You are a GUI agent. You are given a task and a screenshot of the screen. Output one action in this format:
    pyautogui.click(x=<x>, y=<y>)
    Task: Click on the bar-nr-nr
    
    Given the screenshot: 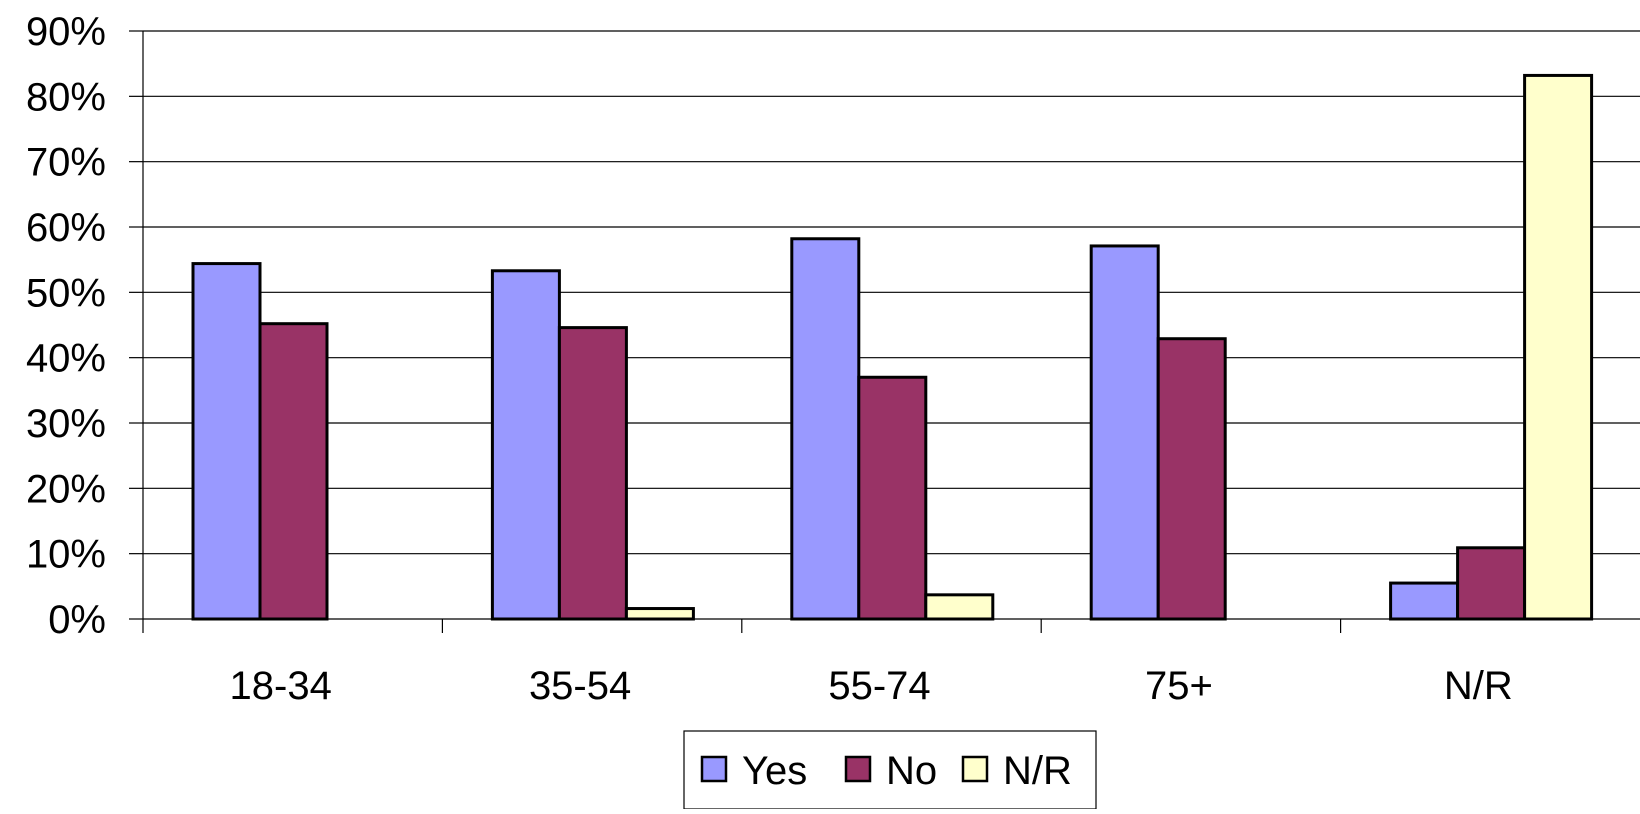 What is the action you would take?
    pyautogui.click(x=1558, y=347)
    